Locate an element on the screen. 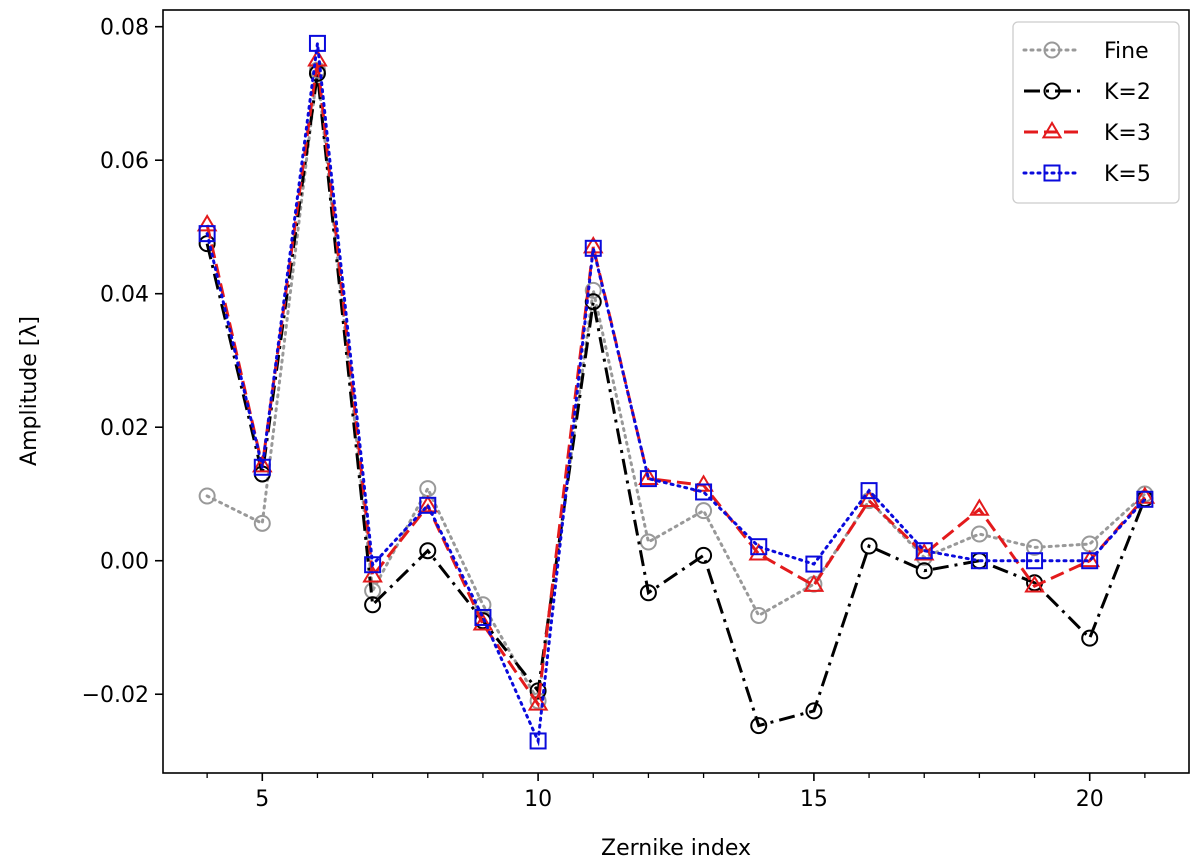 The image size is (1200, 864). legend-entries: Fine K=2 K=3 K=5 is located at coordinates (1086, 113).